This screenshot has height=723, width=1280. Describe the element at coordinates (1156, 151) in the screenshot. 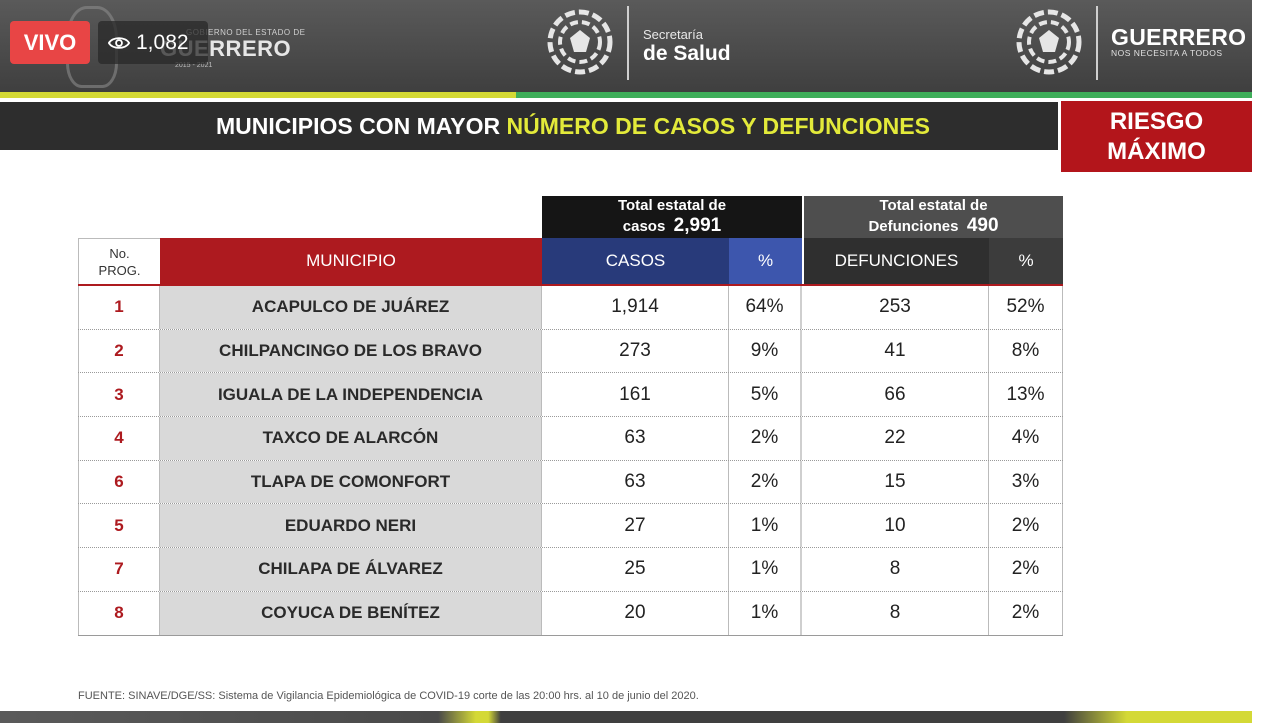

I see `risk-line-2: MÁXIMO` at that location.